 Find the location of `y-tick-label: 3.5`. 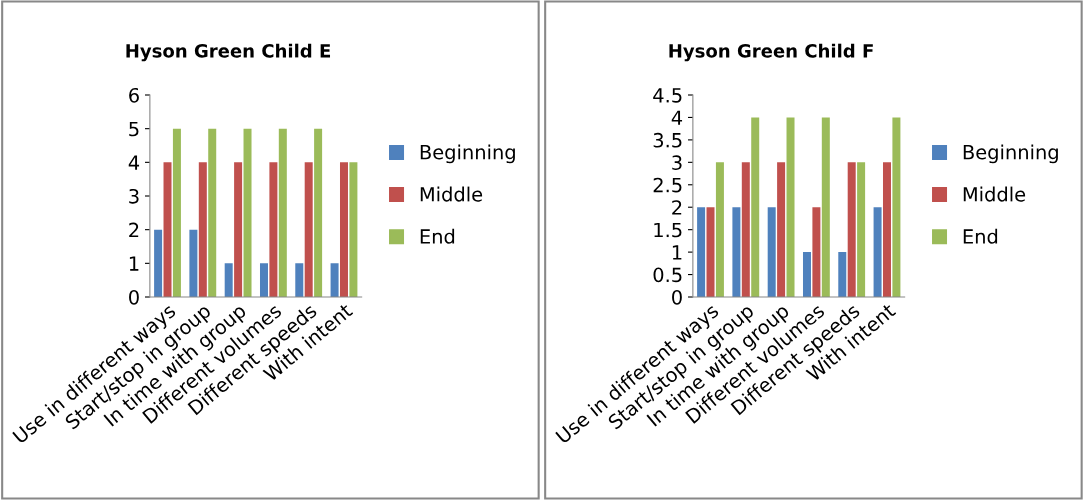

y-tick-label: 3.5 is located at coordinates (667, 140).